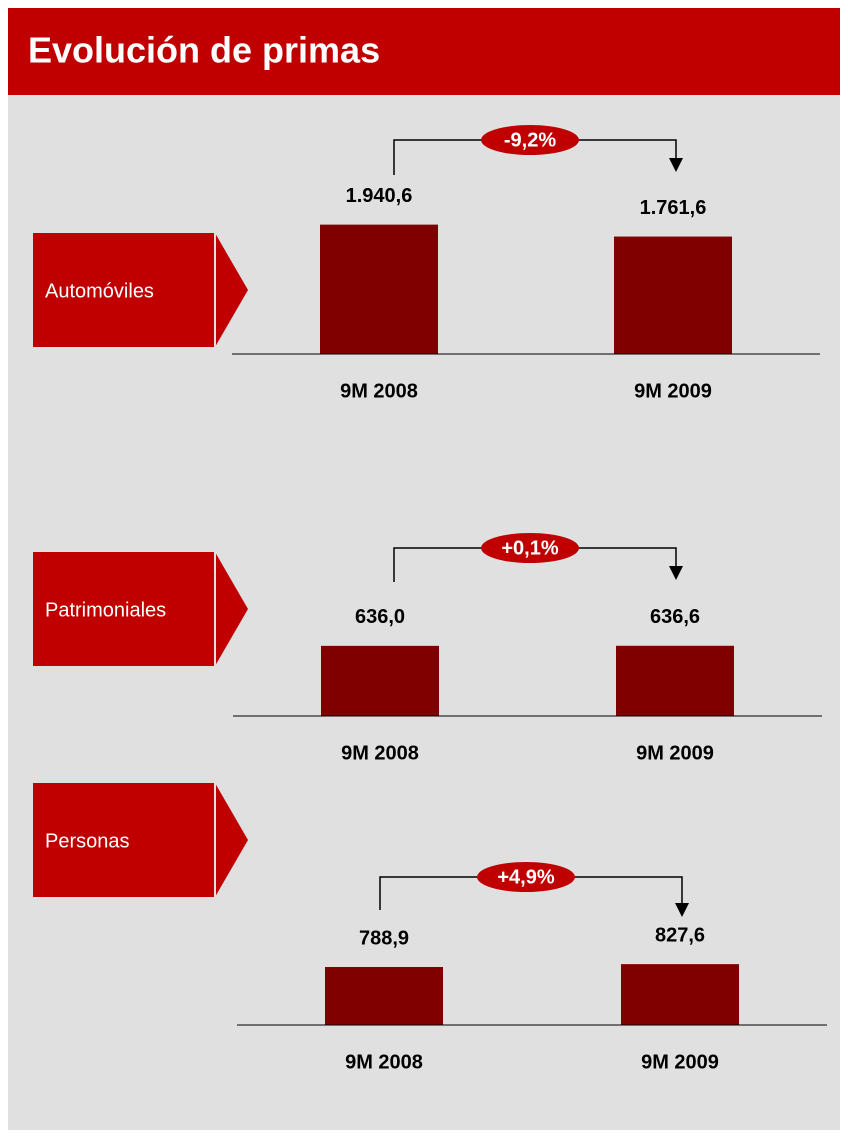  Describe the element at coordinates (680, 935) in the screenshot. I see `value-label: 827,6` at that location.